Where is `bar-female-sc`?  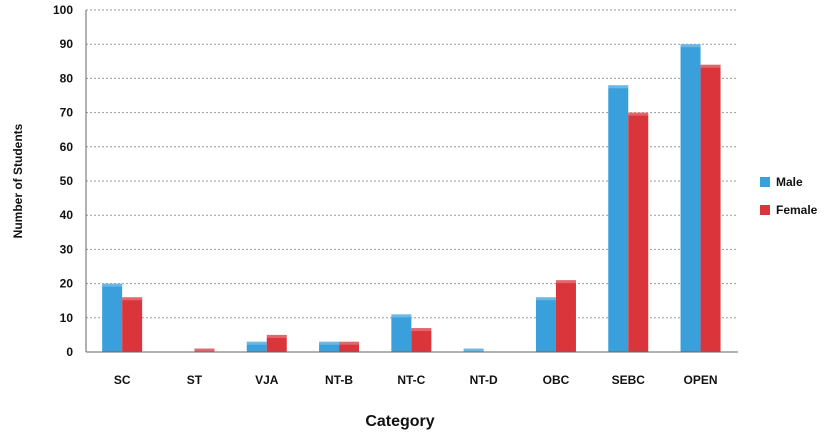
bar-female-sc is located at coordinates (132, 324).